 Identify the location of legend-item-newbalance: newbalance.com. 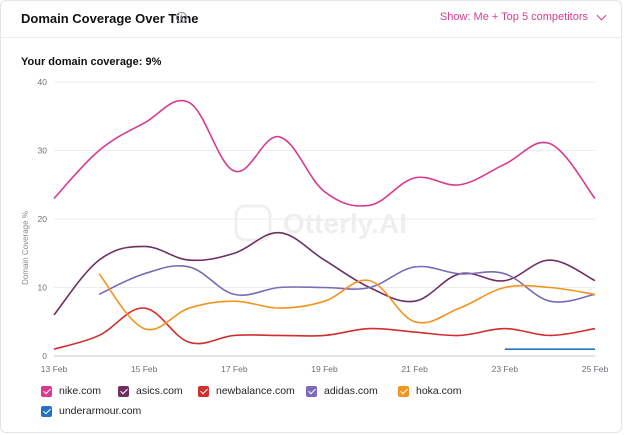
(246, 391).